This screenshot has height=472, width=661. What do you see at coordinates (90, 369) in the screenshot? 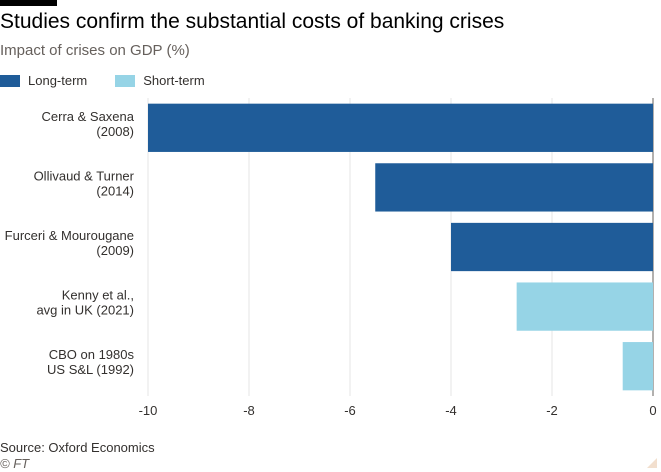
I see `category-label-line: US S&L (1992)` at bounding box center [90, 369].